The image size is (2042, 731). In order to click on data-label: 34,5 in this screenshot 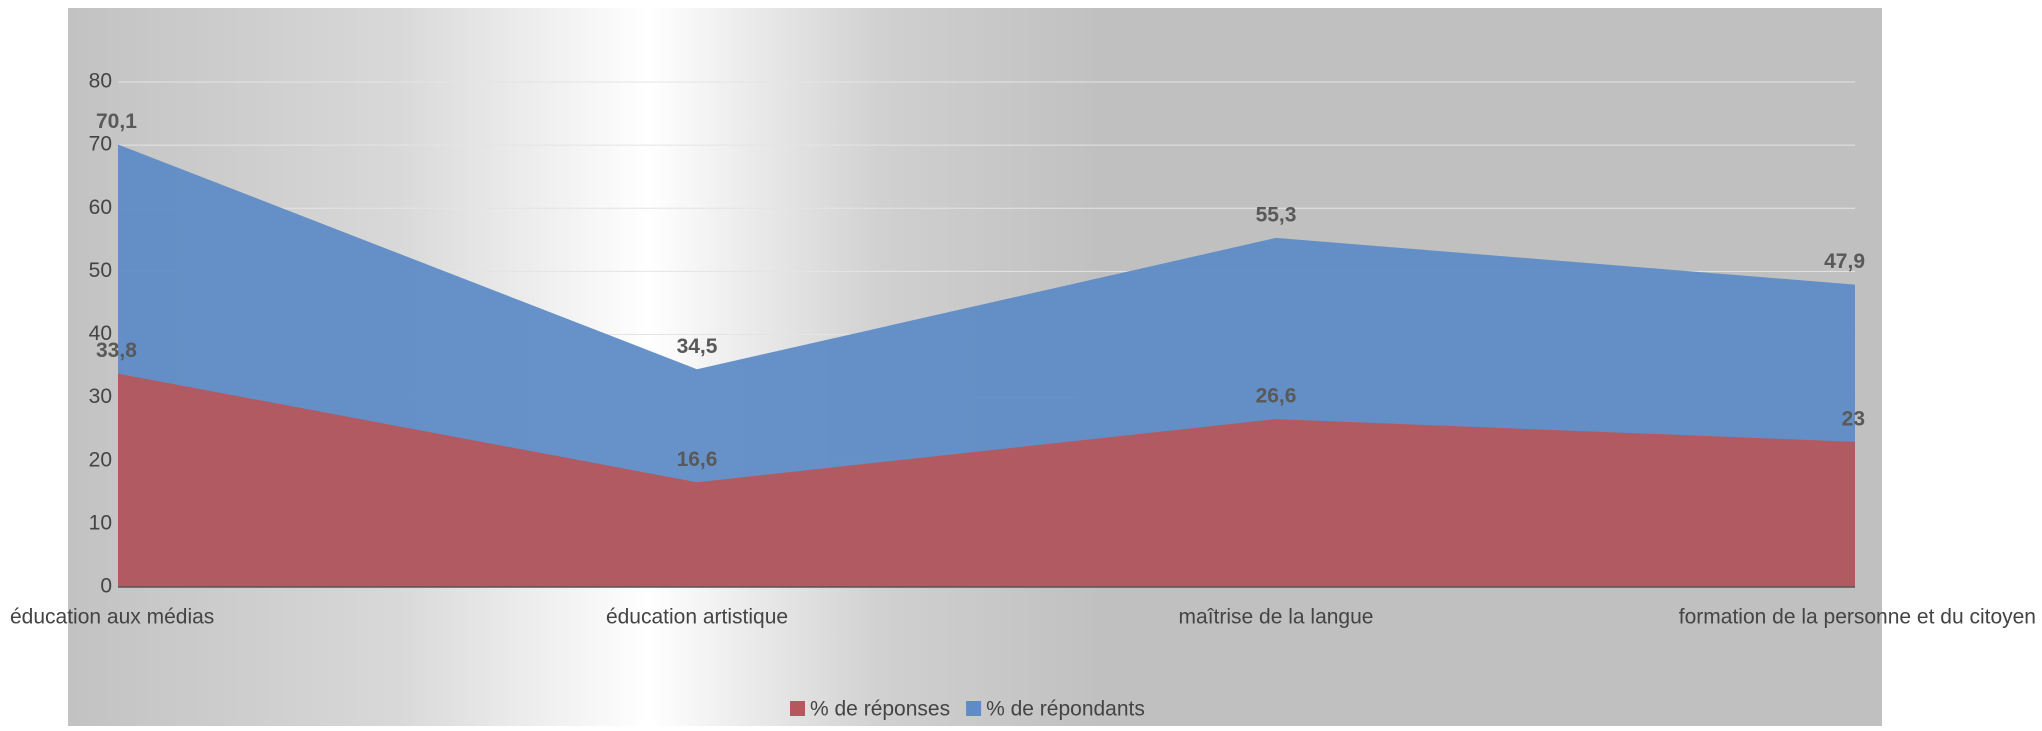, I will do `click(697, 346)`.